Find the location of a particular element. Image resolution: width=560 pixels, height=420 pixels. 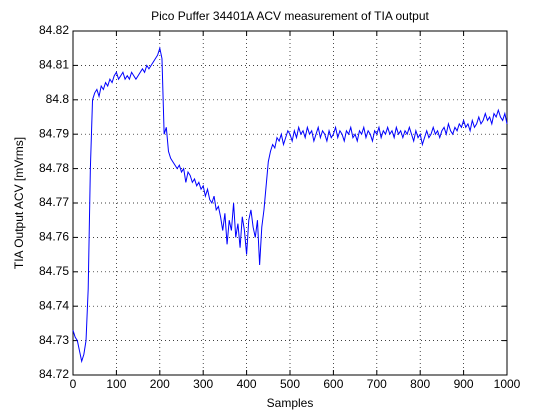

x-tick-label: 100 is located at coordinates (116, 384).